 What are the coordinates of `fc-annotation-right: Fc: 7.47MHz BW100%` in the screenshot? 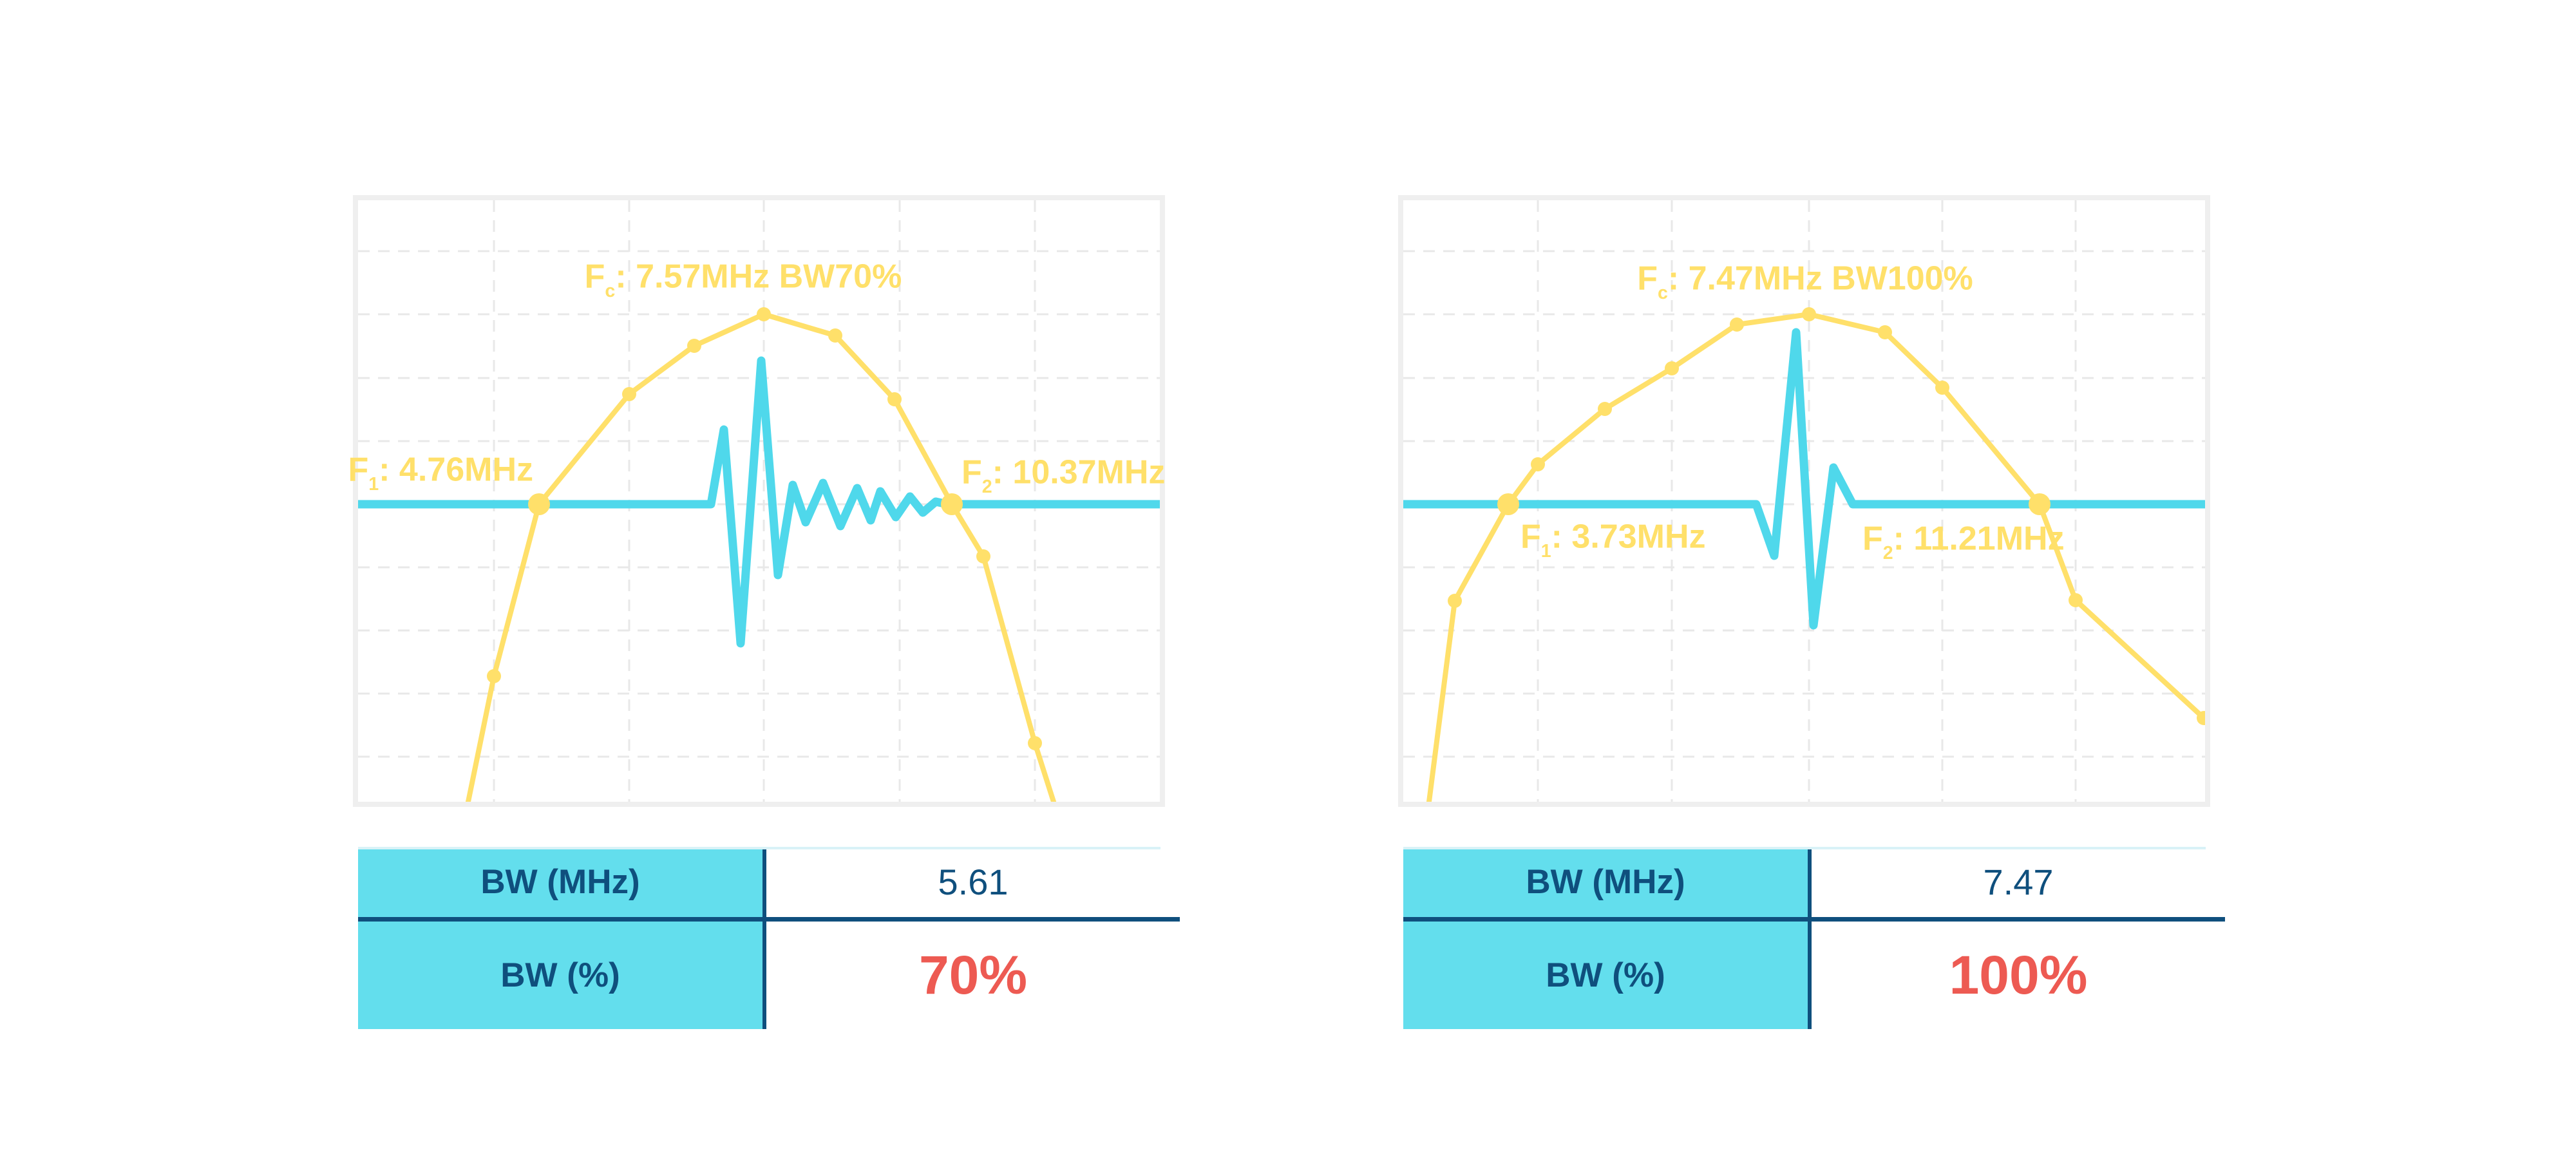 It's located at (1805, 282).